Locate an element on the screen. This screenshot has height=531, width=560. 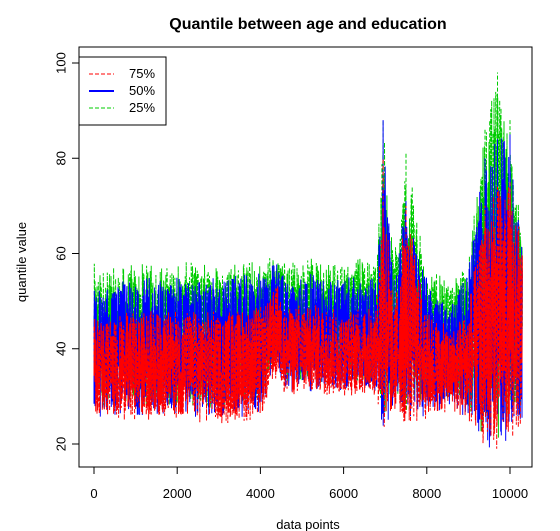
legend-label: 50% is located at coordinates (142, 90).